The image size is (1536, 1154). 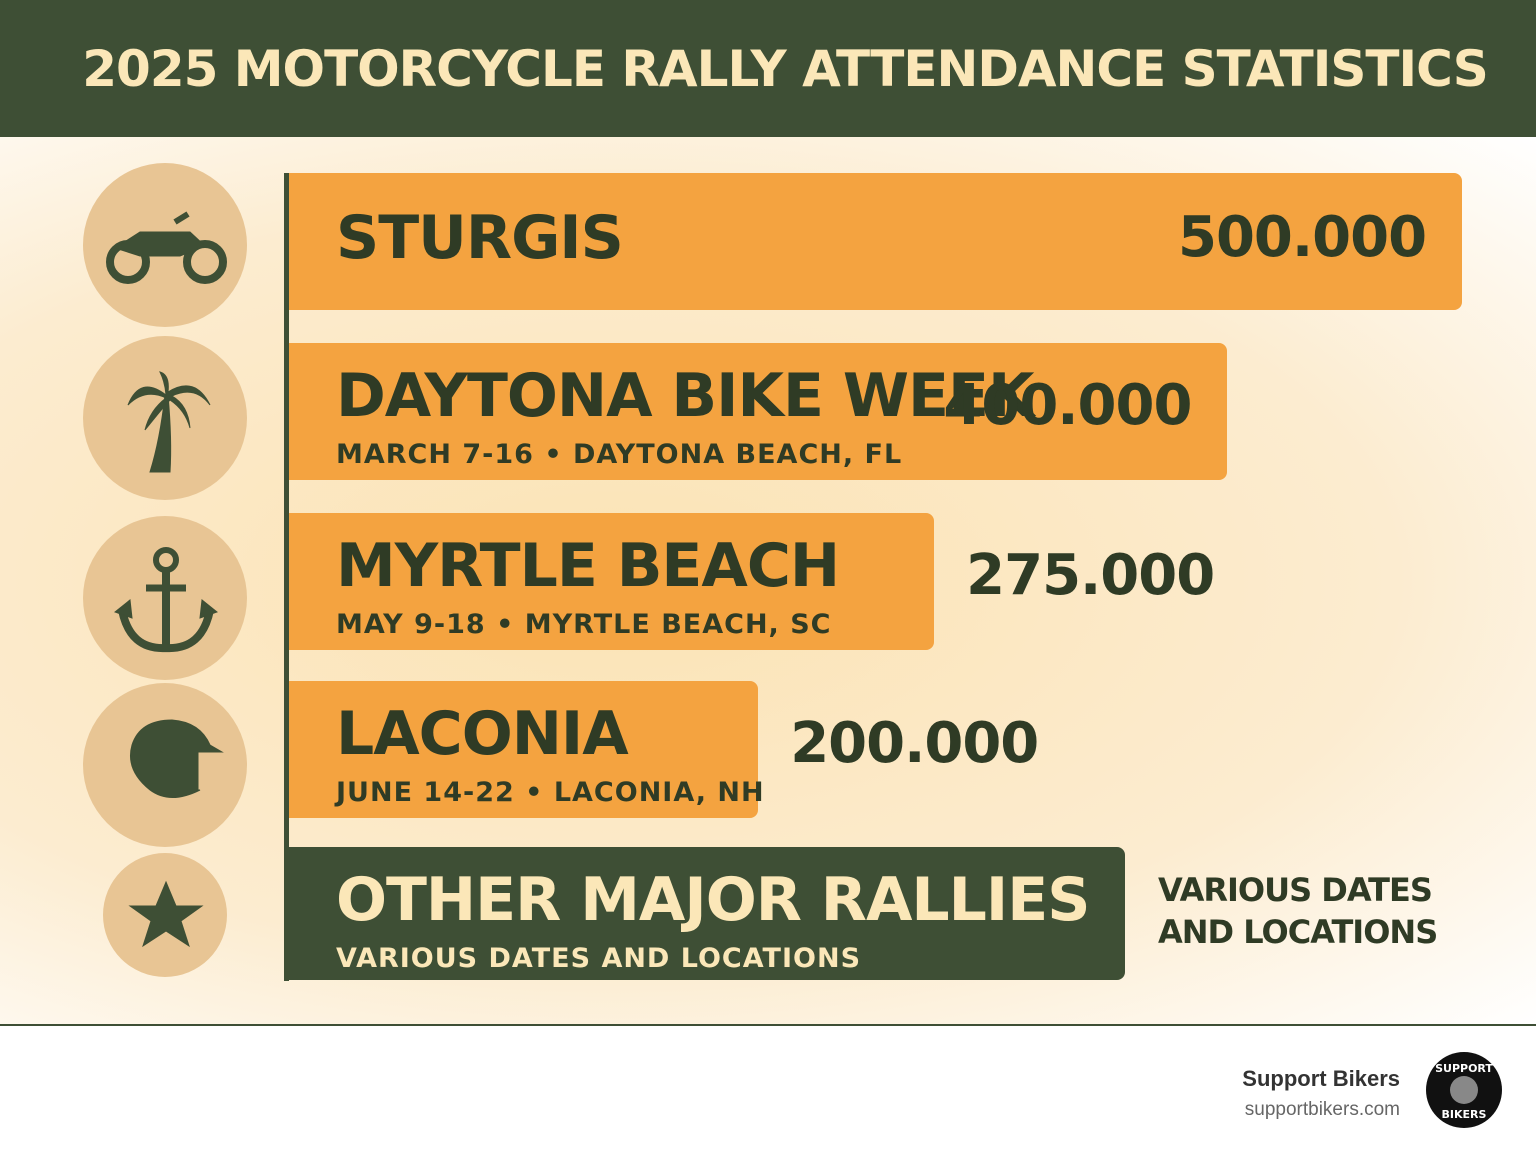 I want to click on subtitle: MAY 9-18 • MYRTLE BEACH, SC, so click(x=584, y=624).